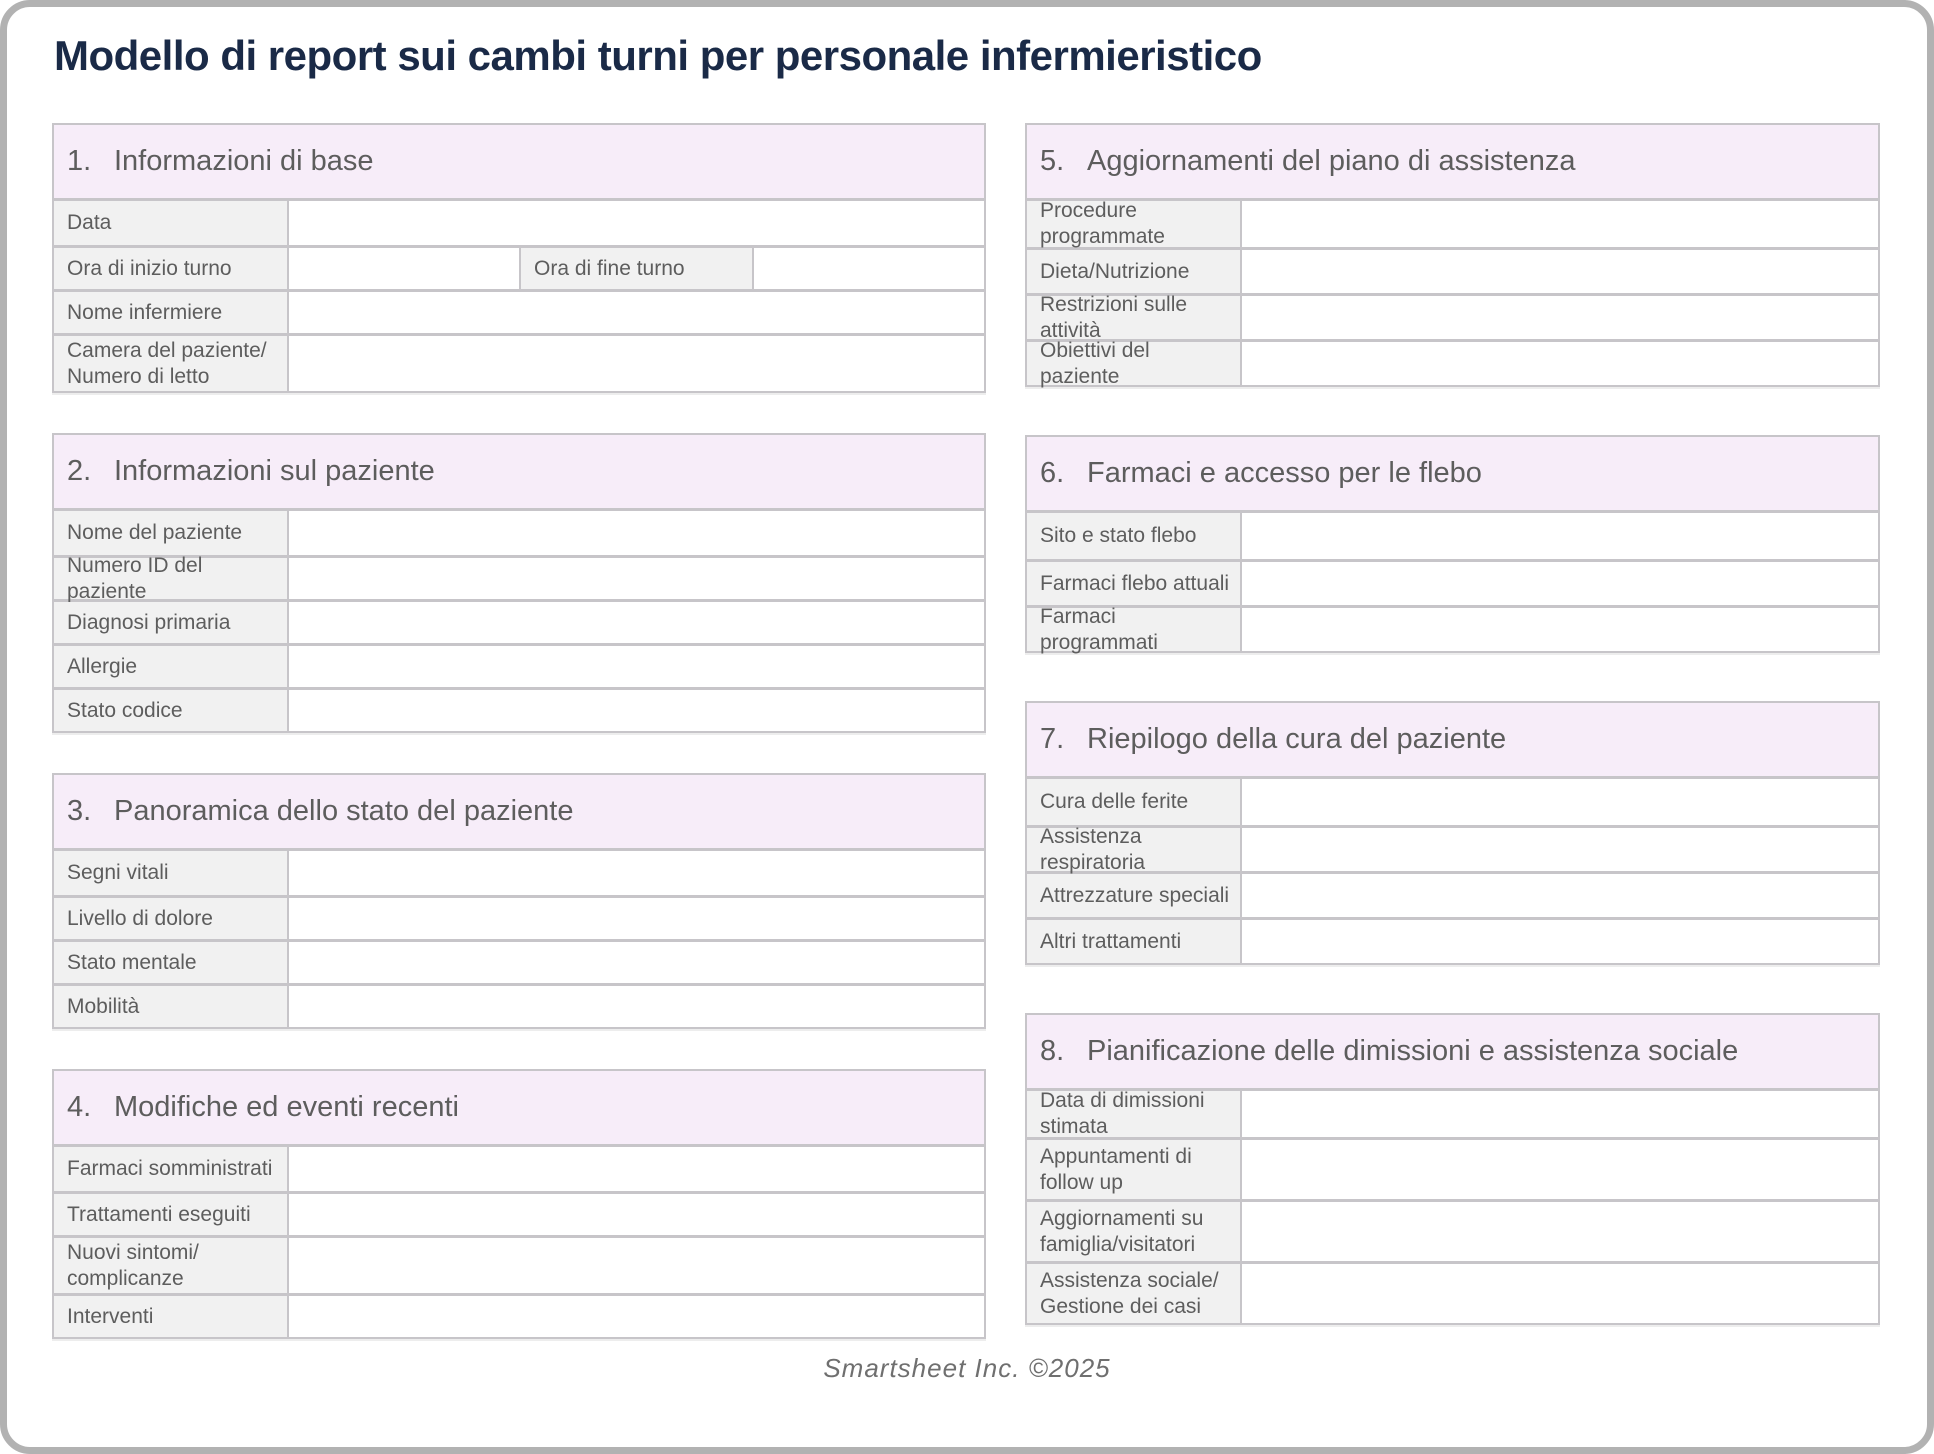  I want to click on section-title: Informazioni di base, so click(244, 161).